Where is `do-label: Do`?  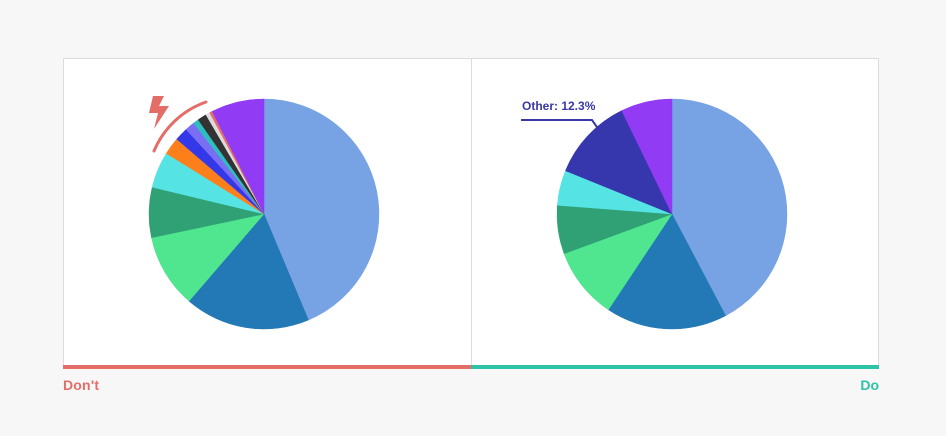 do-label: Do is located at coordinates (869, 385).